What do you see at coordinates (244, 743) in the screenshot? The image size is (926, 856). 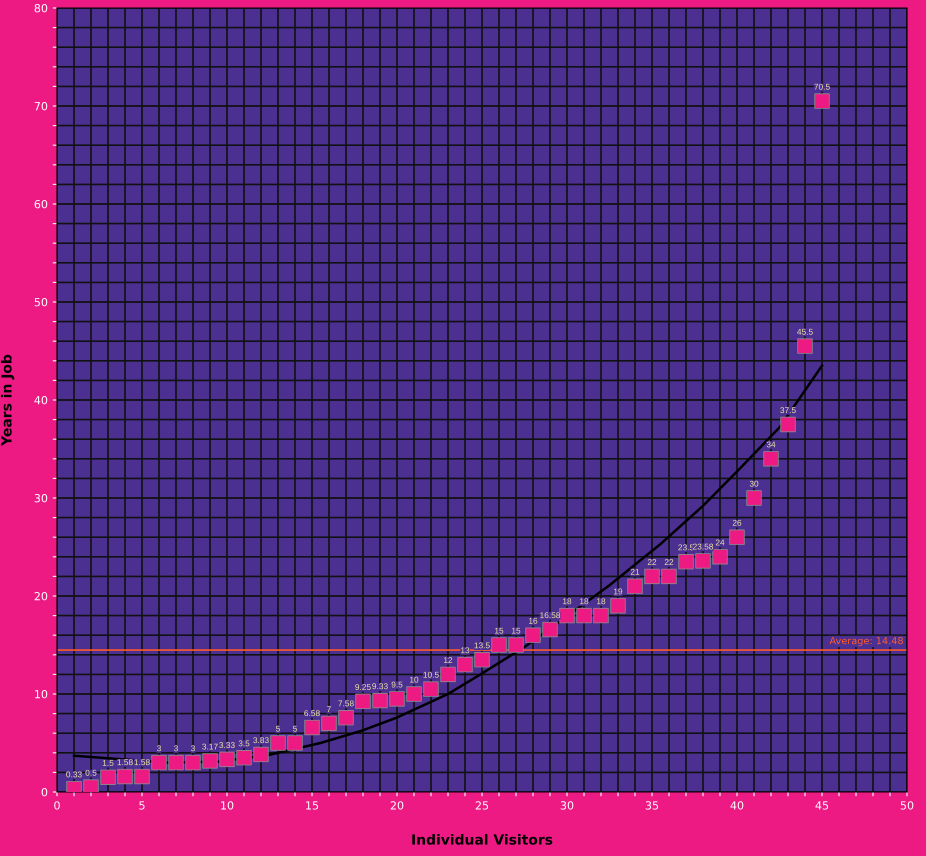 I see `data-label: 3.5` at bounding box center [244, 743].